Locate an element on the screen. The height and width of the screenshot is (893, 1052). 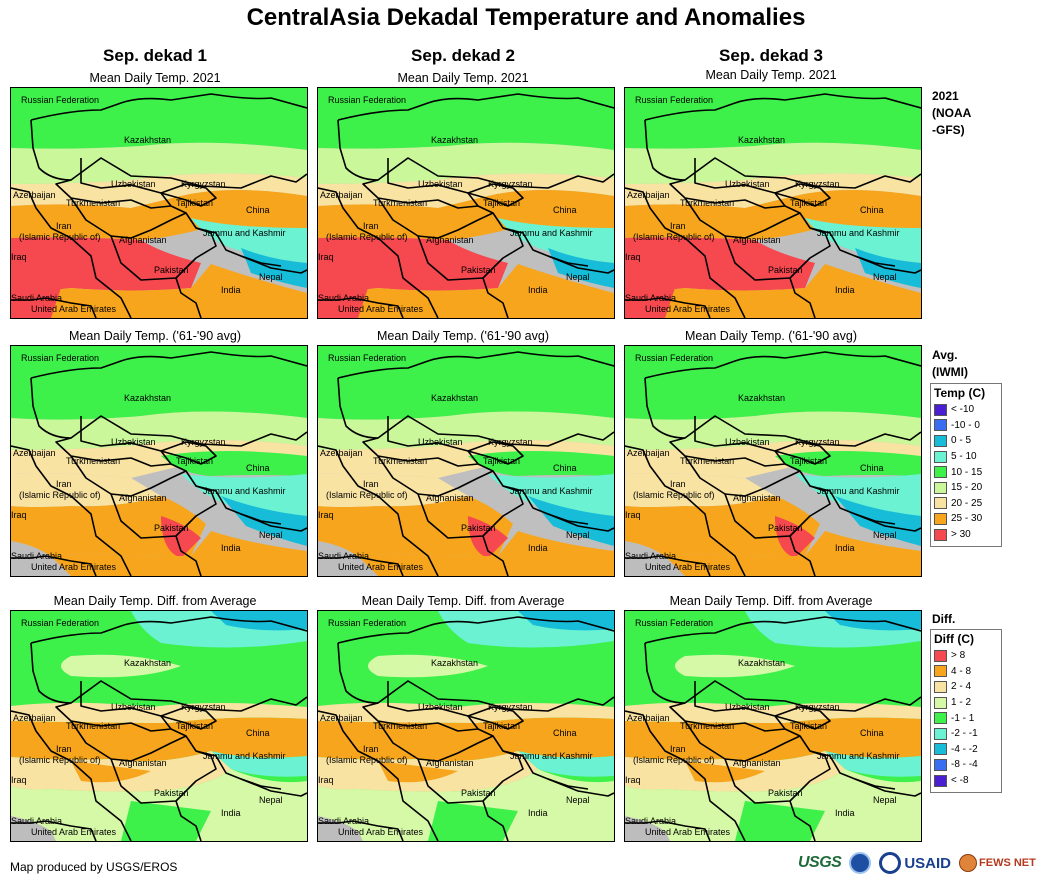
legend-label: -8 - -4 is located at coordinates (964, 765).